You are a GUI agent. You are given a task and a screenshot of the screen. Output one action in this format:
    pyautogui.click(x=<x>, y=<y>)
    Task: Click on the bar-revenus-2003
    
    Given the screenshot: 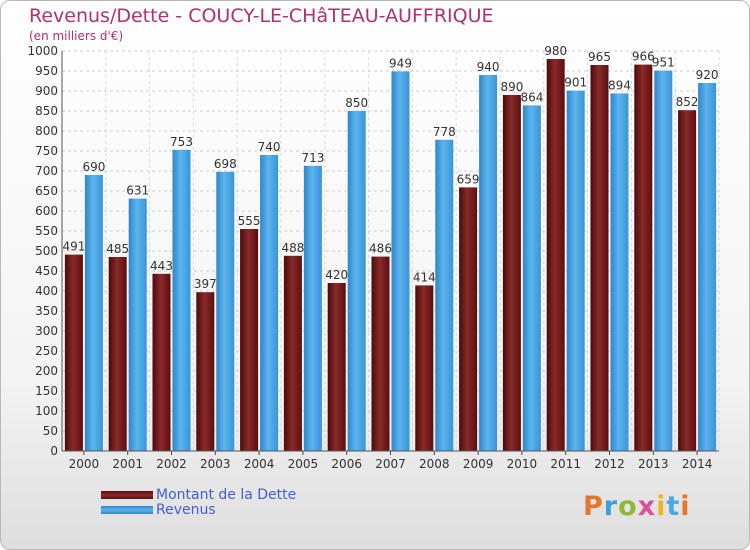 What is the action you would take?
    pyautogui.click(x=225, y=311)
    